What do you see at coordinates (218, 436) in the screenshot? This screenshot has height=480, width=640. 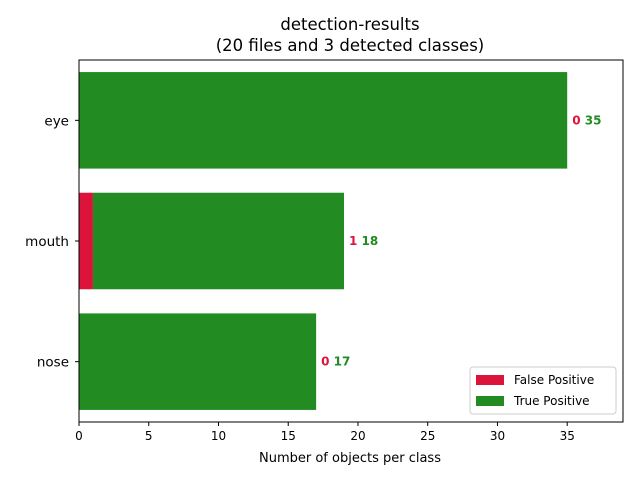 I see `x-tick-label: 10` at bounding box center [218, 436].